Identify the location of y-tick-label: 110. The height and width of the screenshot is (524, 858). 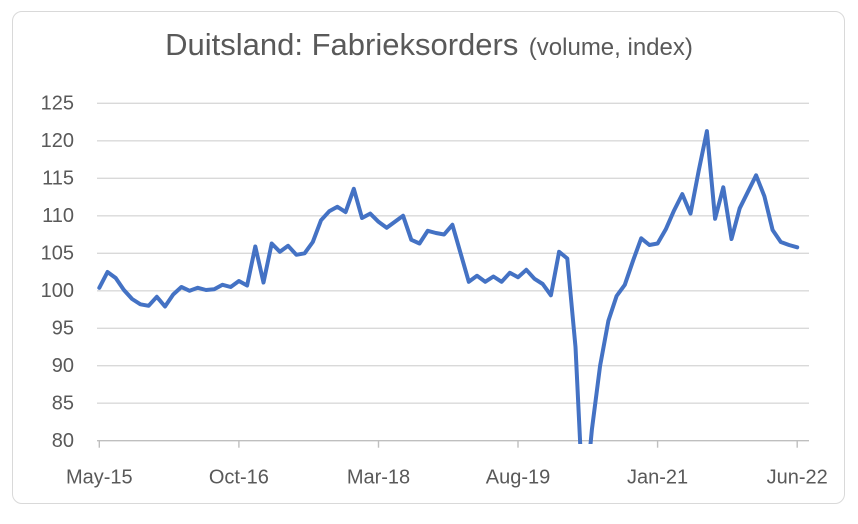
(58, 216).